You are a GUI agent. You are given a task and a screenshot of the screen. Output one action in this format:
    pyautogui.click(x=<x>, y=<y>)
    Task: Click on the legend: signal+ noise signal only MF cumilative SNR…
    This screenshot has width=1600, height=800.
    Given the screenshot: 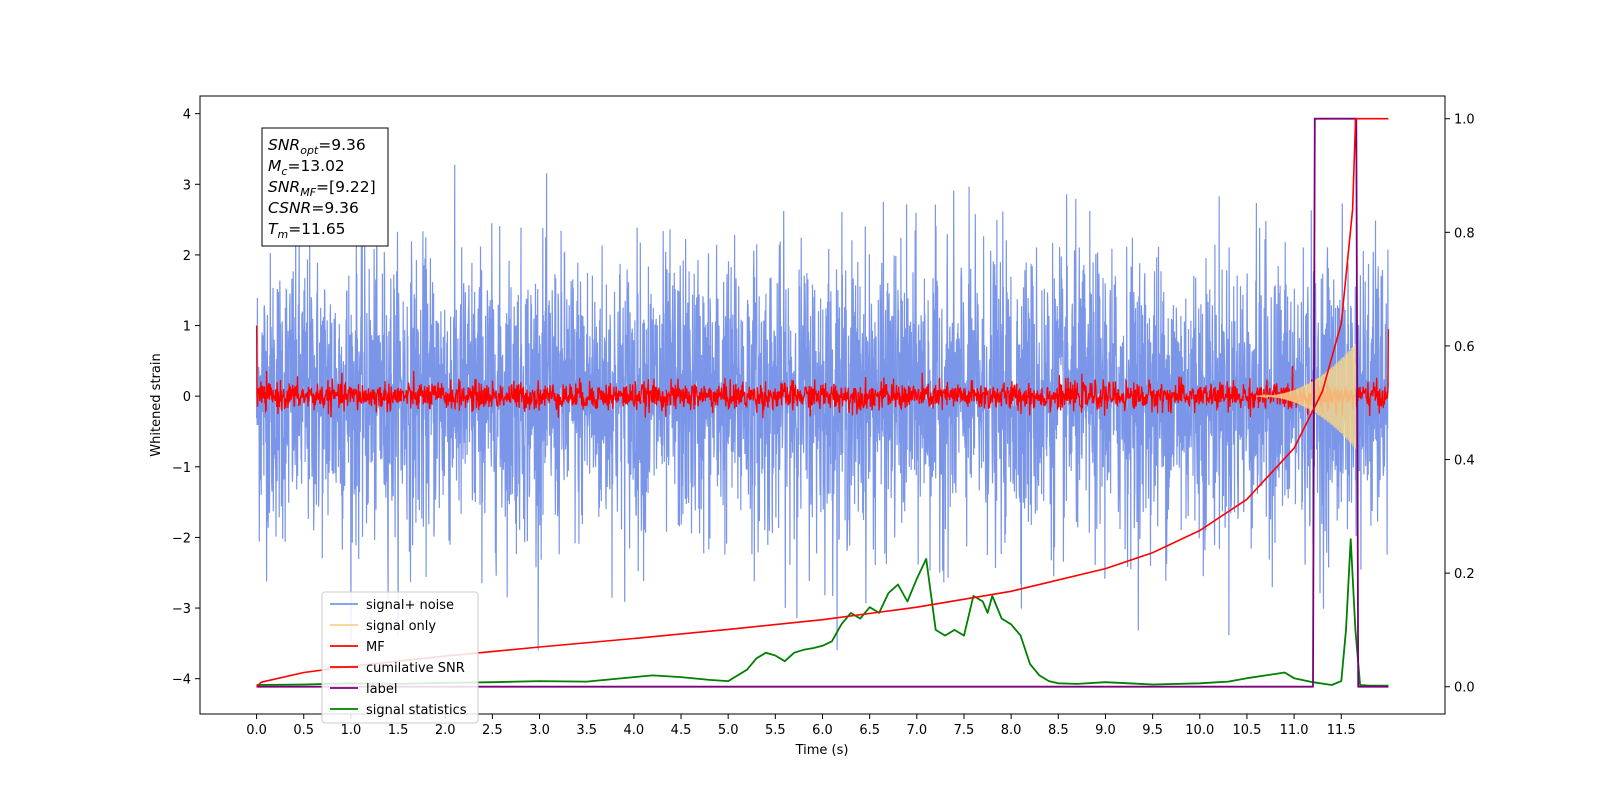 What is the action you would take?
    pyautogui.click(x=400, y=657)
    